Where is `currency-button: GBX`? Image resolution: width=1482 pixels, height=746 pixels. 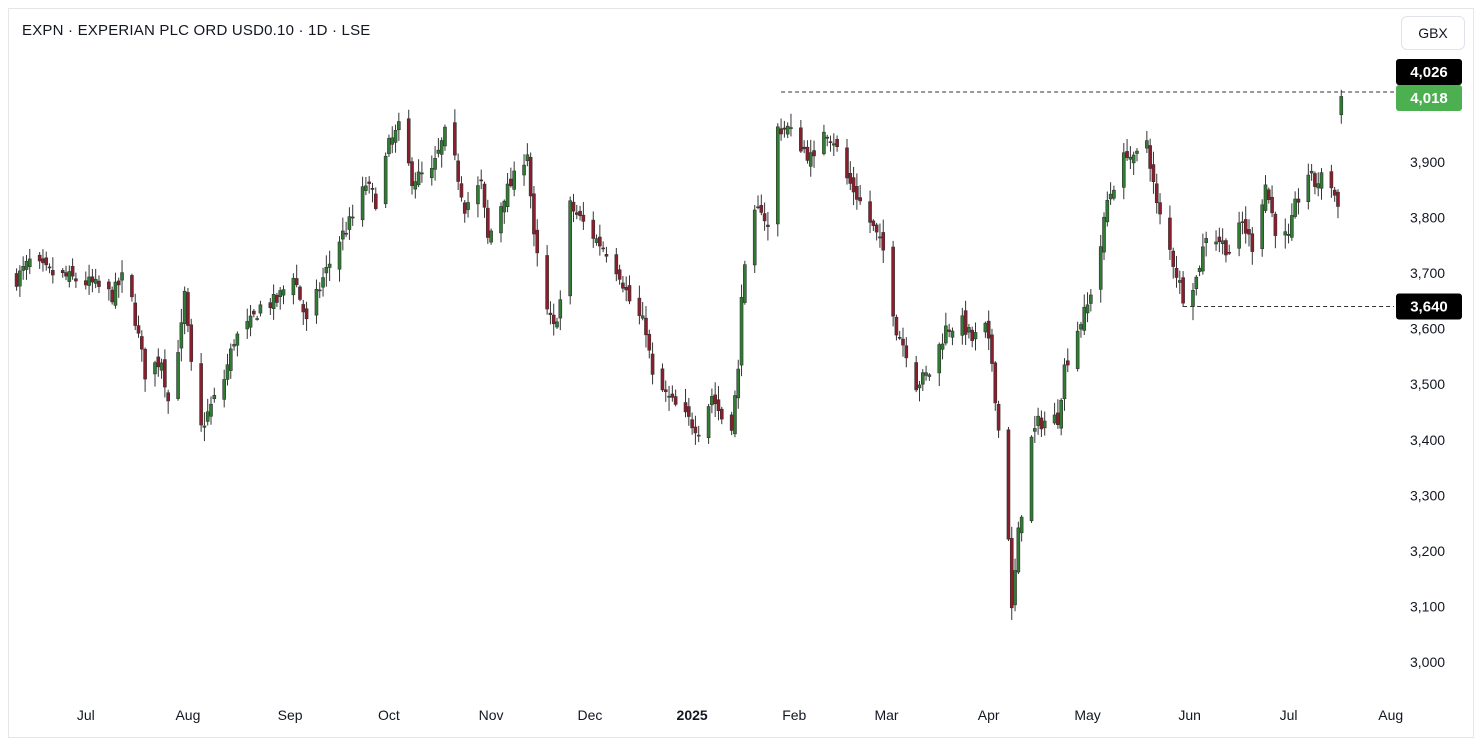 currency-button: GBX is located at coordinates (1433, 33).